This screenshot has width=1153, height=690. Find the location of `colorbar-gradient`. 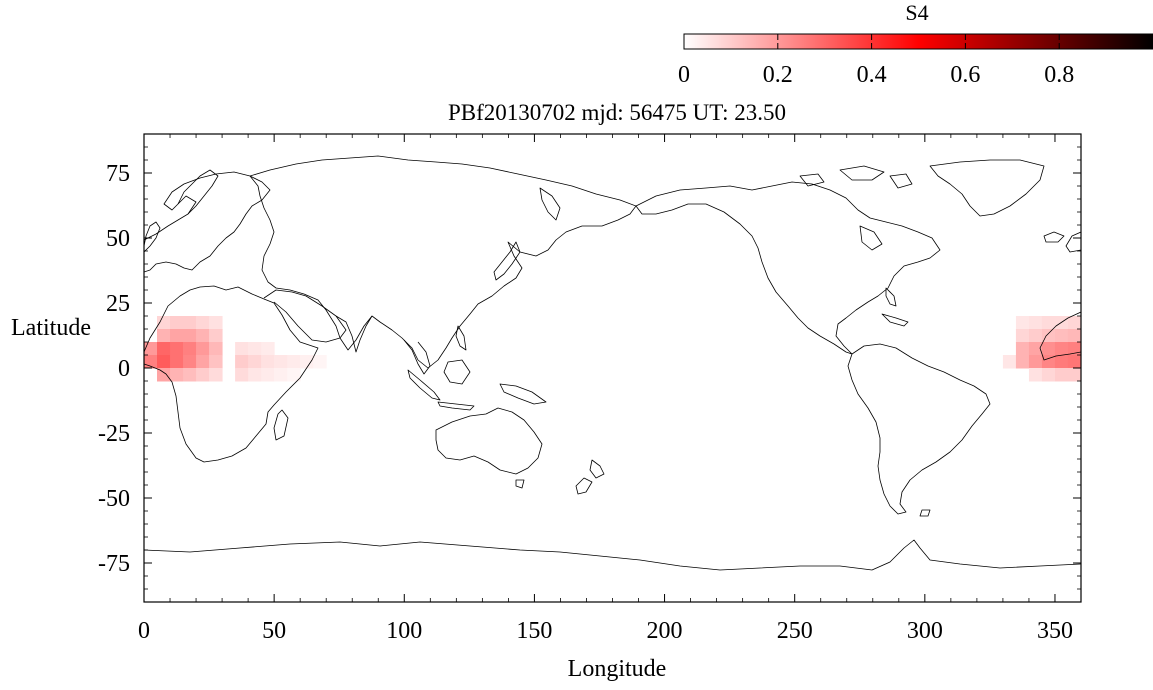

colorbar-gradient is located at coordinates (918, 41).